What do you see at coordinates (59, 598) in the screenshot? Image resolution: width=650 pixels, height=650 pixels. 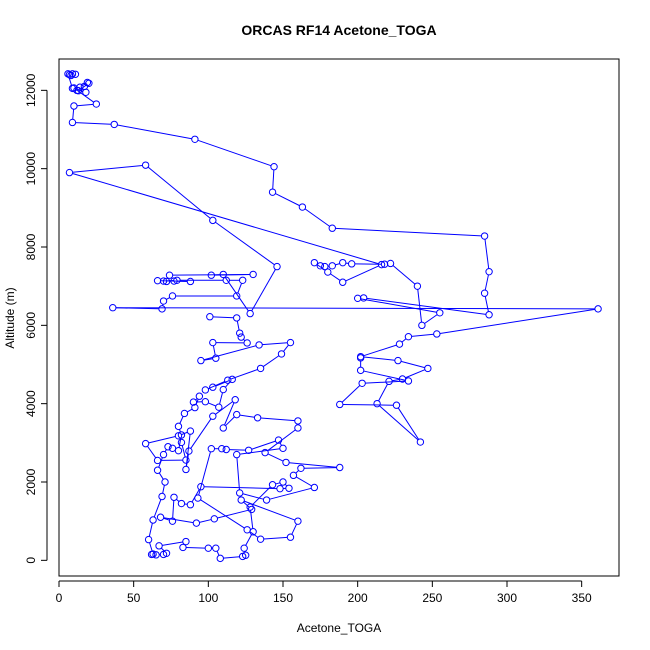 I see `x-tick-label: 0` at bounding box center [59, 598].